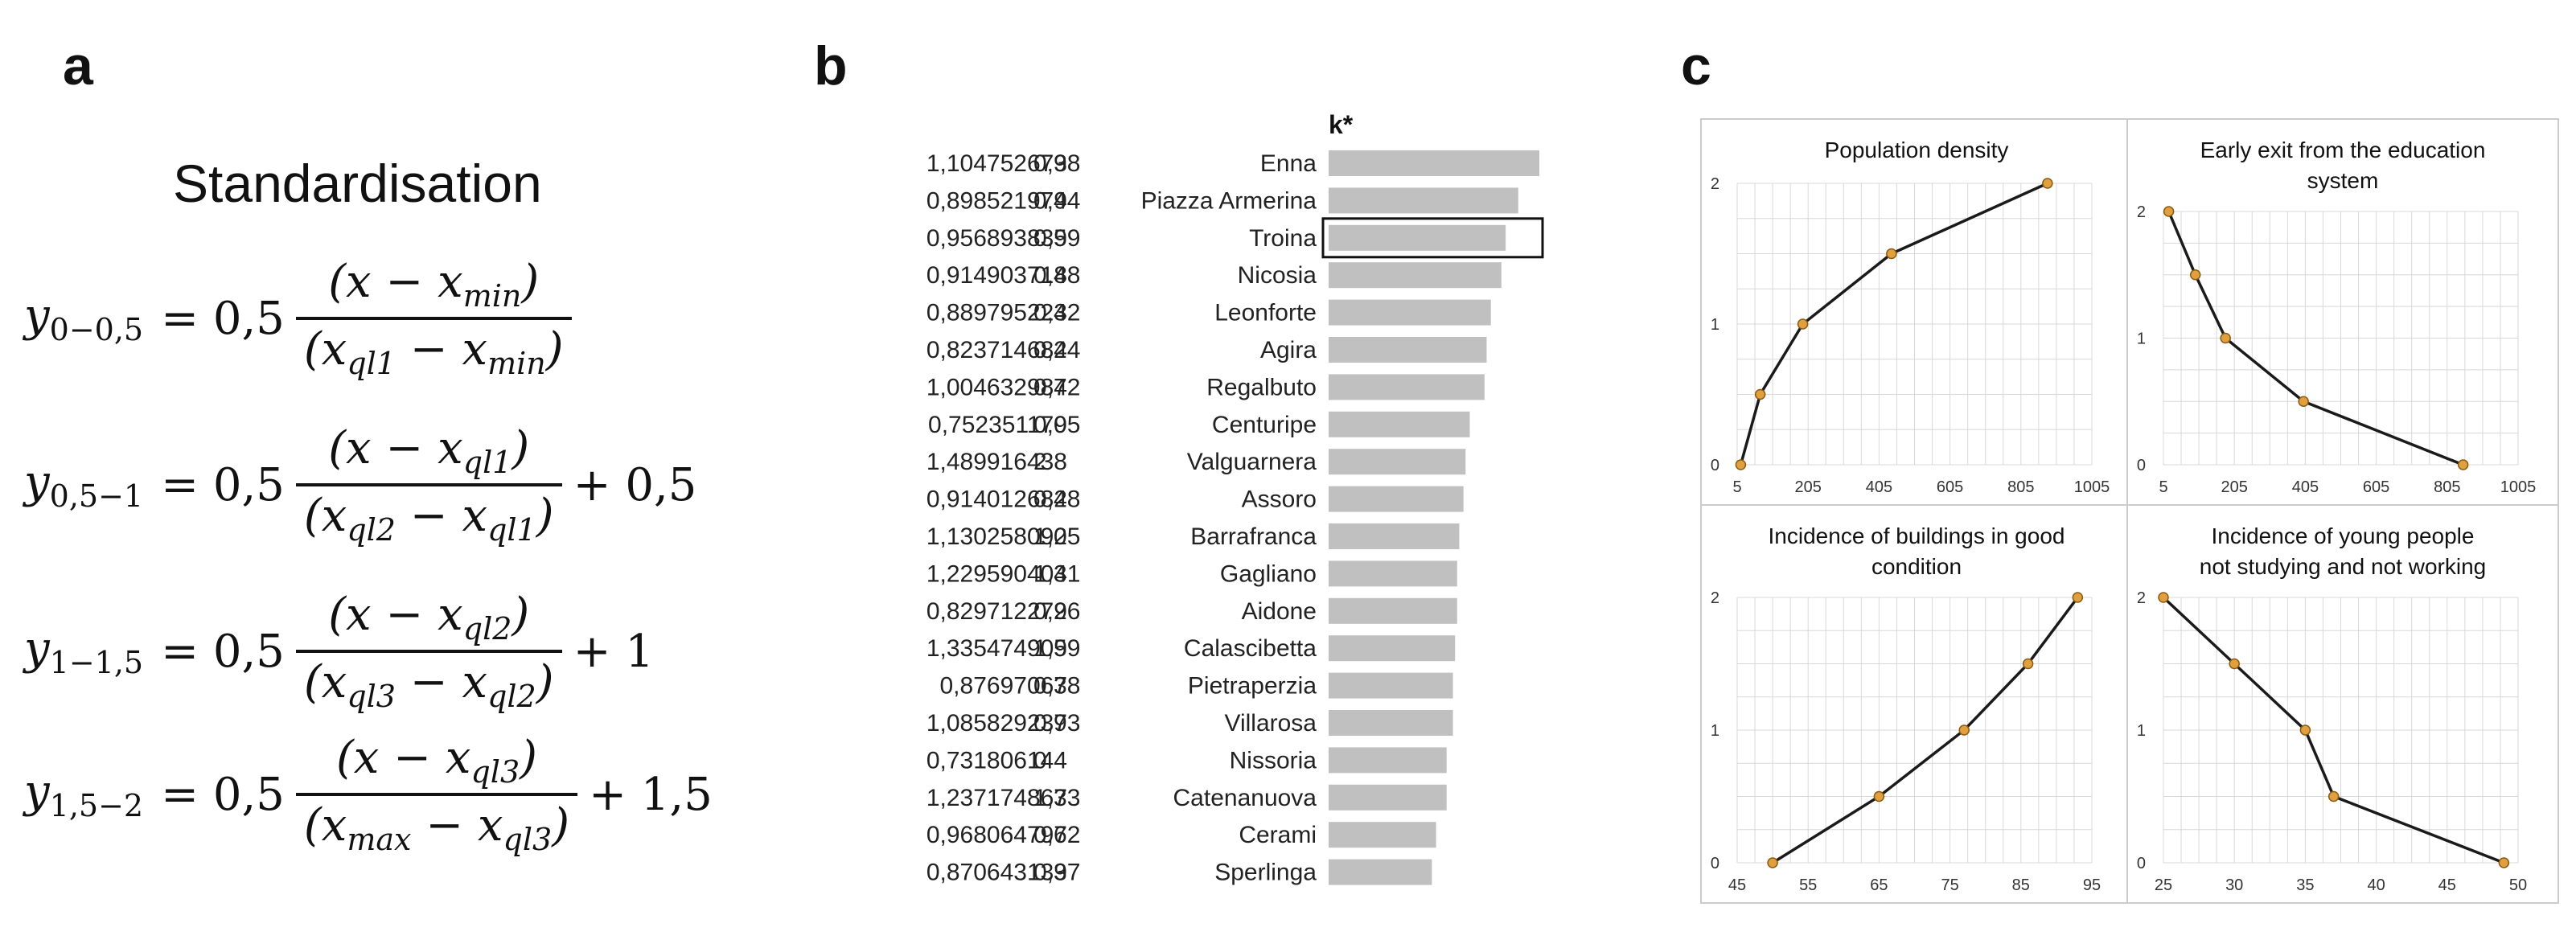  What do you see at coordinates (2020, 487) in the screenshot?
I see `x-tick-label: 805` at bounding box center [2020, 487].